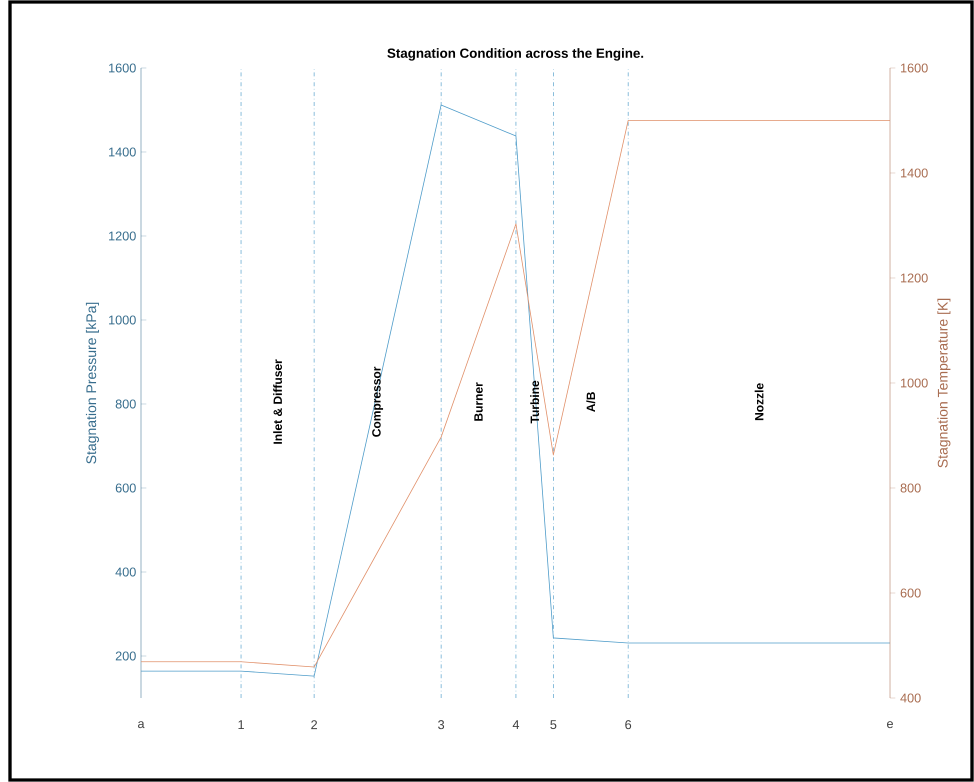  What do you see at coordinates (126, 656) in the screenshot?
I see `y-tick-label: 200` at bounding box center [126, 656].